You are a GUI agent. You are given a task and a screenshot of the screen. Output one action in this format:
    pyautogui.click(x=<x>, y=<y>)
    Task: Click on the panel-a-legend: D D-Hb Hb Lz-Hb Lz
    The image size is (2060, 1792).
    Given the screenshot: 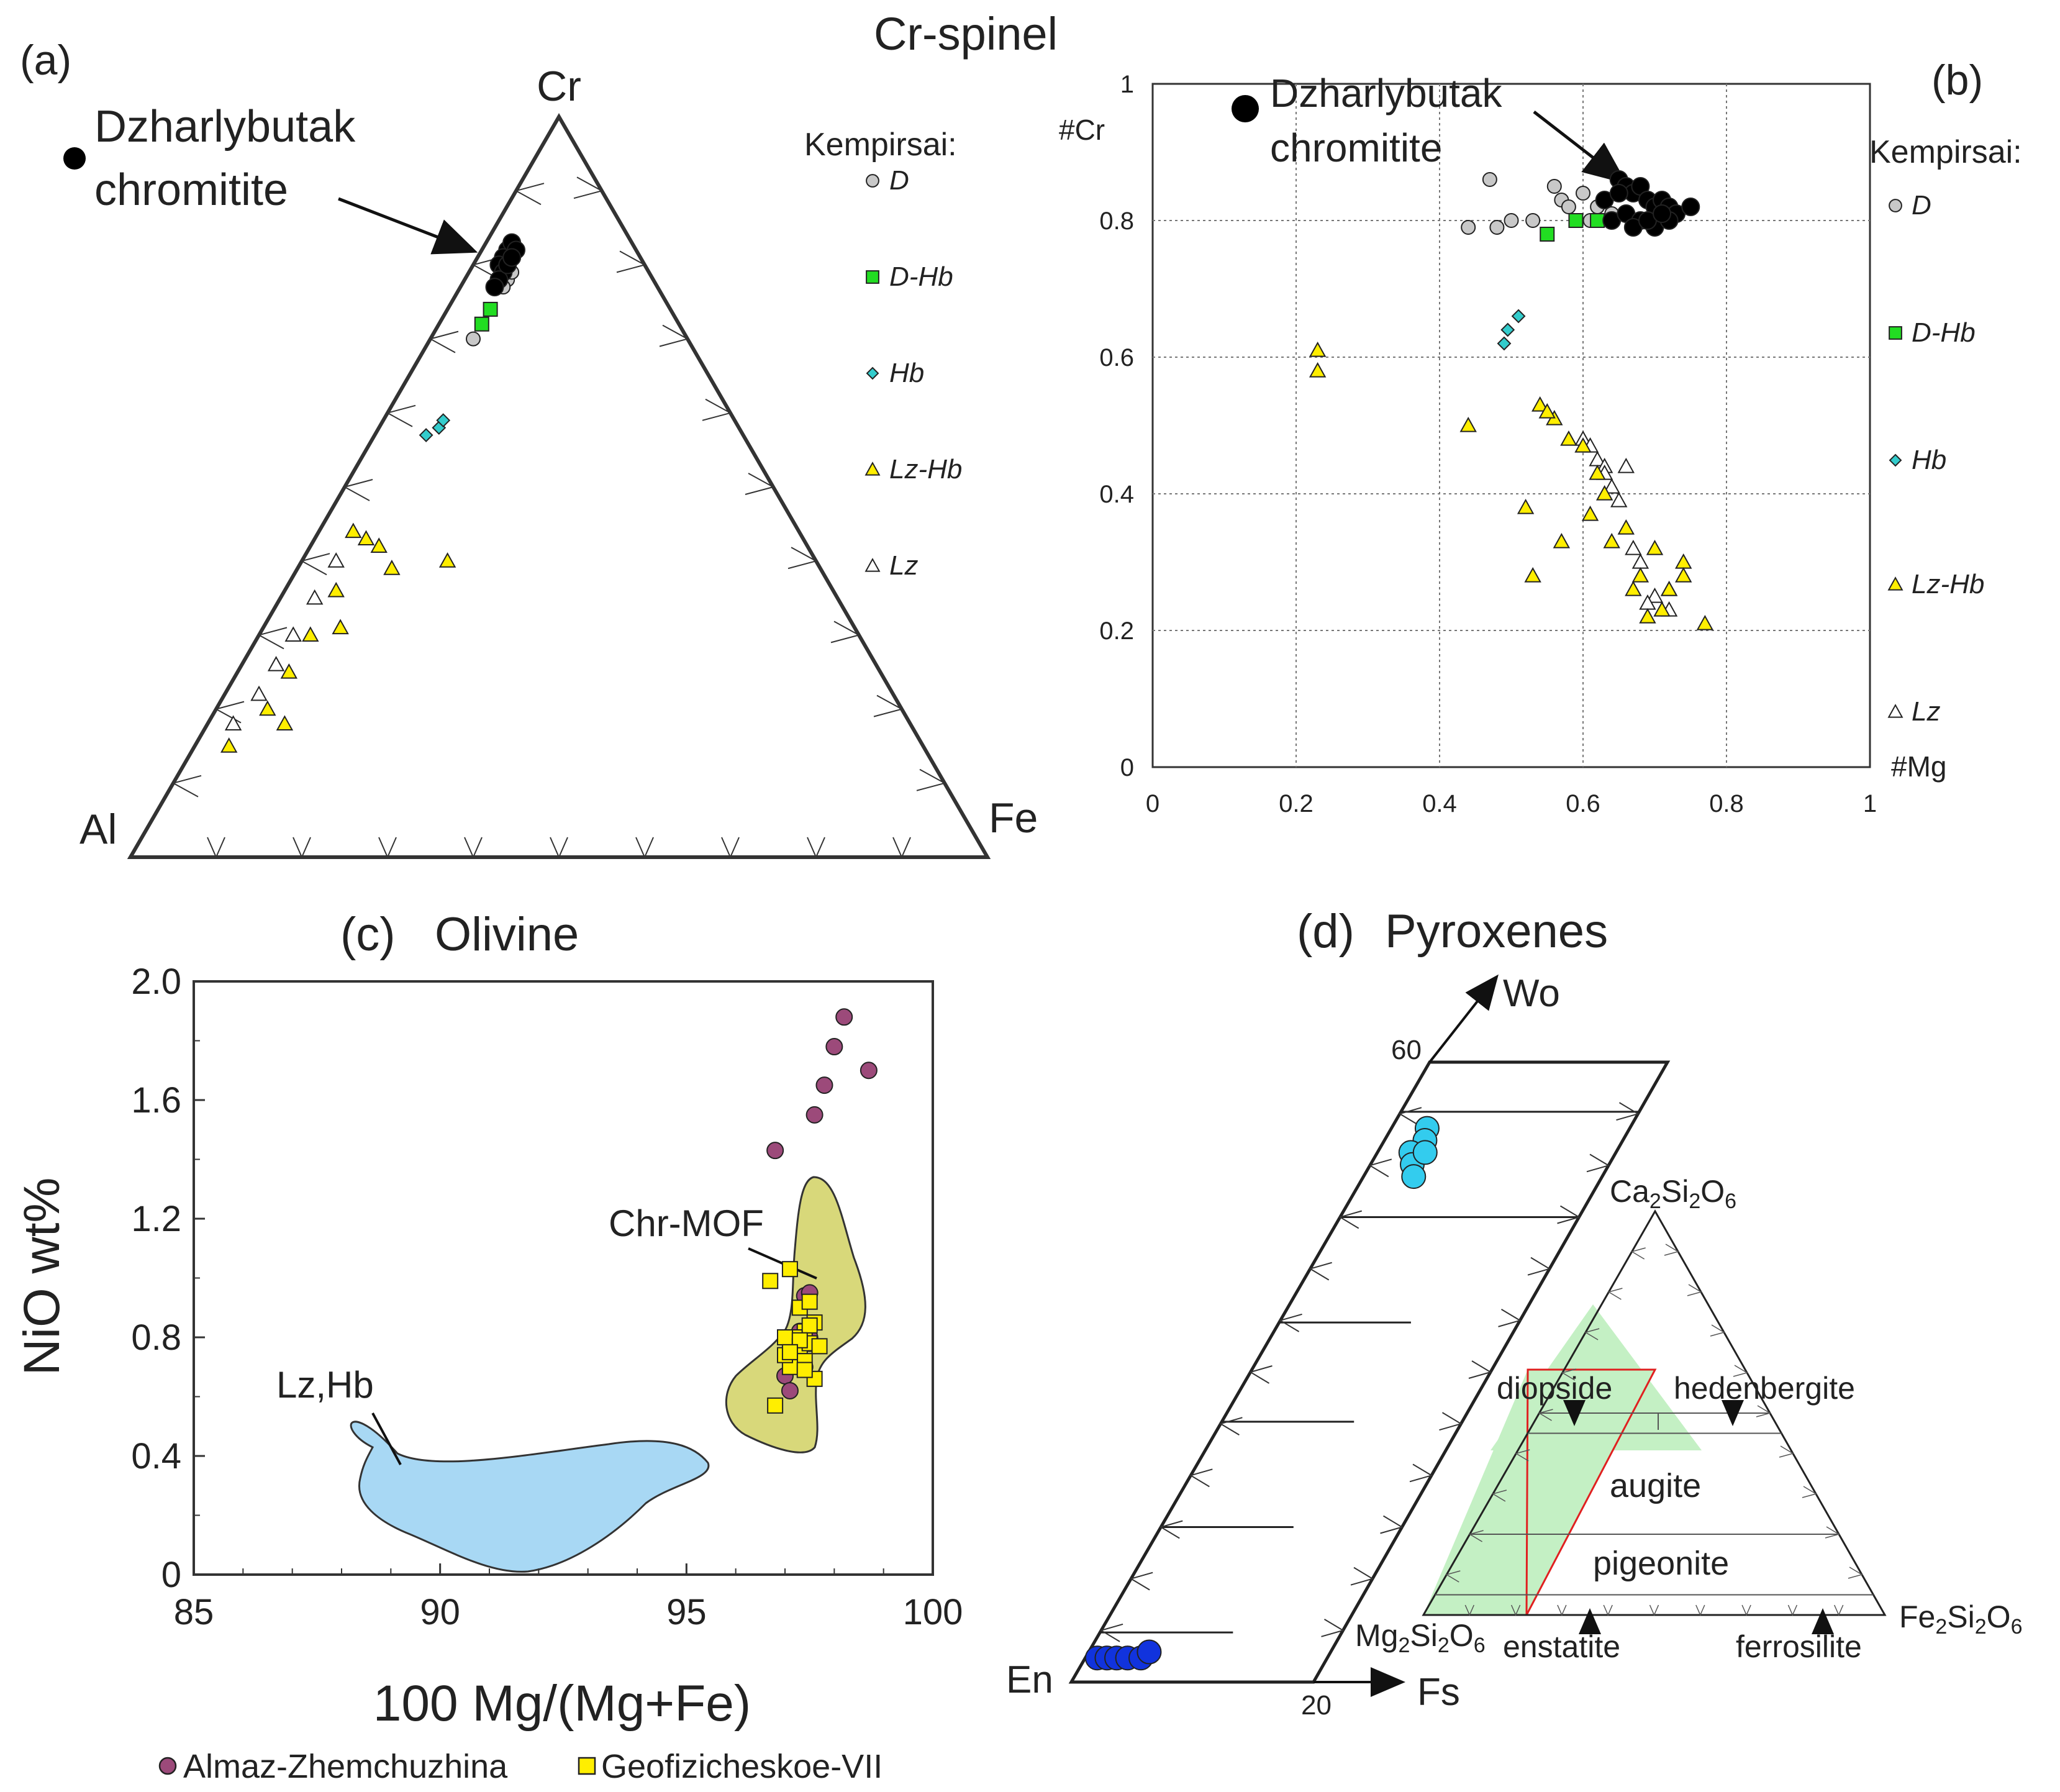 What is the action you would take?
    pyautogui.click(x=913, y=373)
    